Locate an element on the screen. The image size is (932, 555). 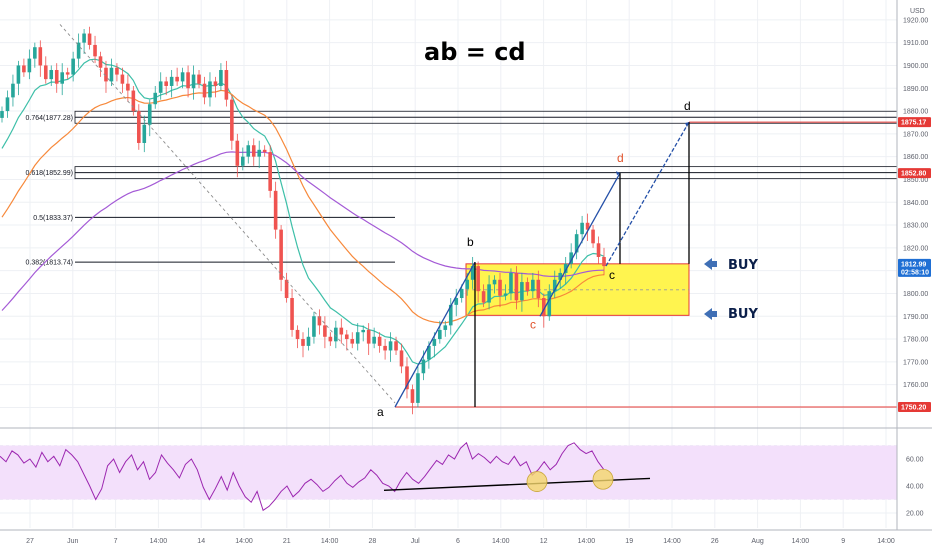
rsi-tick-label: 20.00 is located at coordinates (915, 514).